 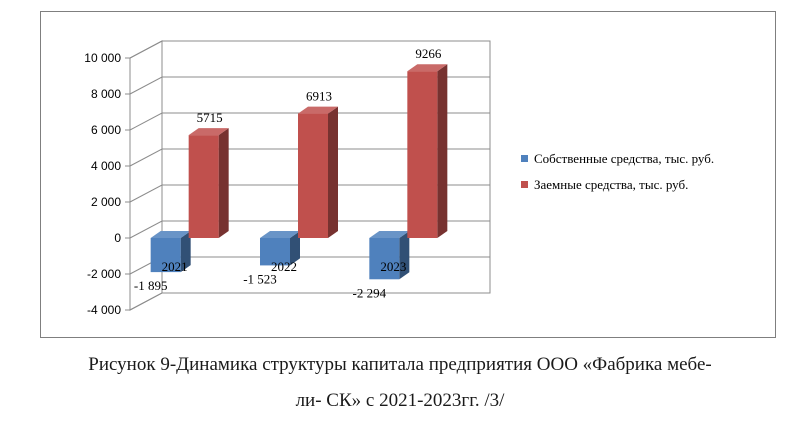 What do you see at coordinates (370, 292) in the screenshot?
I see `data-label-own-funds-2023: -2 294` at bounding box center [370, 292].